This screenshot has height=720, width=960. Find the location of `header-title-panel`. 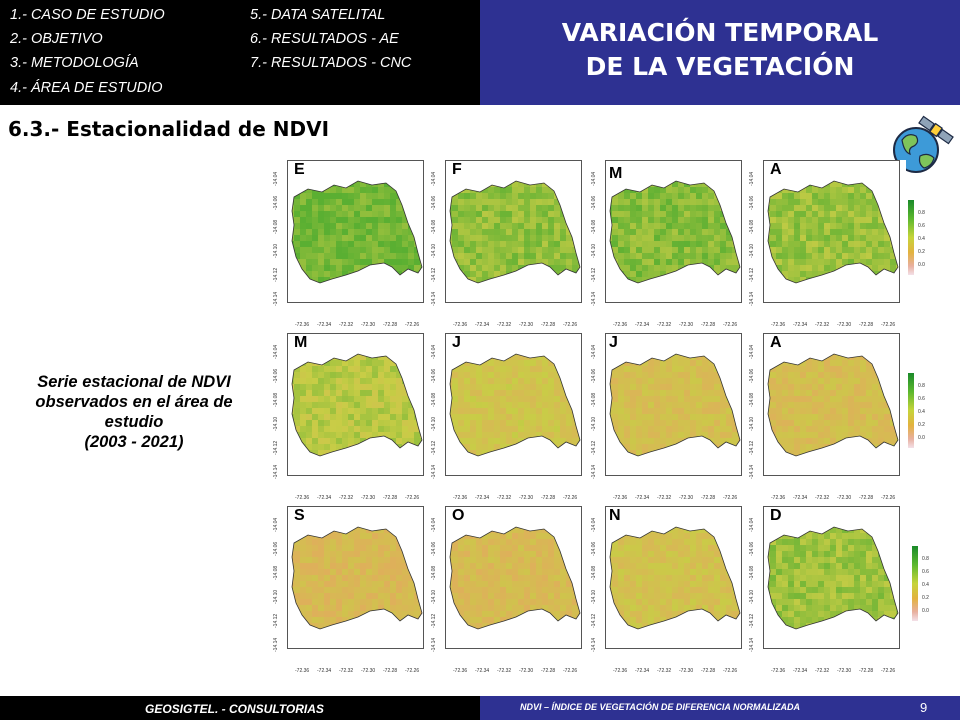

header-title-panel is located at coordinates (720, 52).